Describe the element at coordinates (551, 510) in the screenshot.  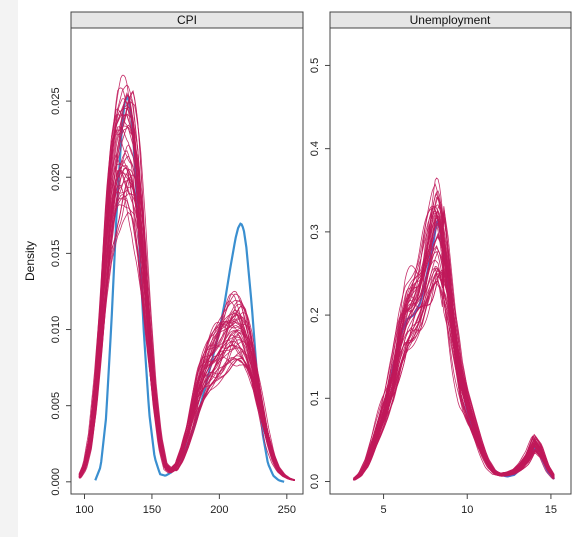
I see `x-tick-label: 15` at that location.